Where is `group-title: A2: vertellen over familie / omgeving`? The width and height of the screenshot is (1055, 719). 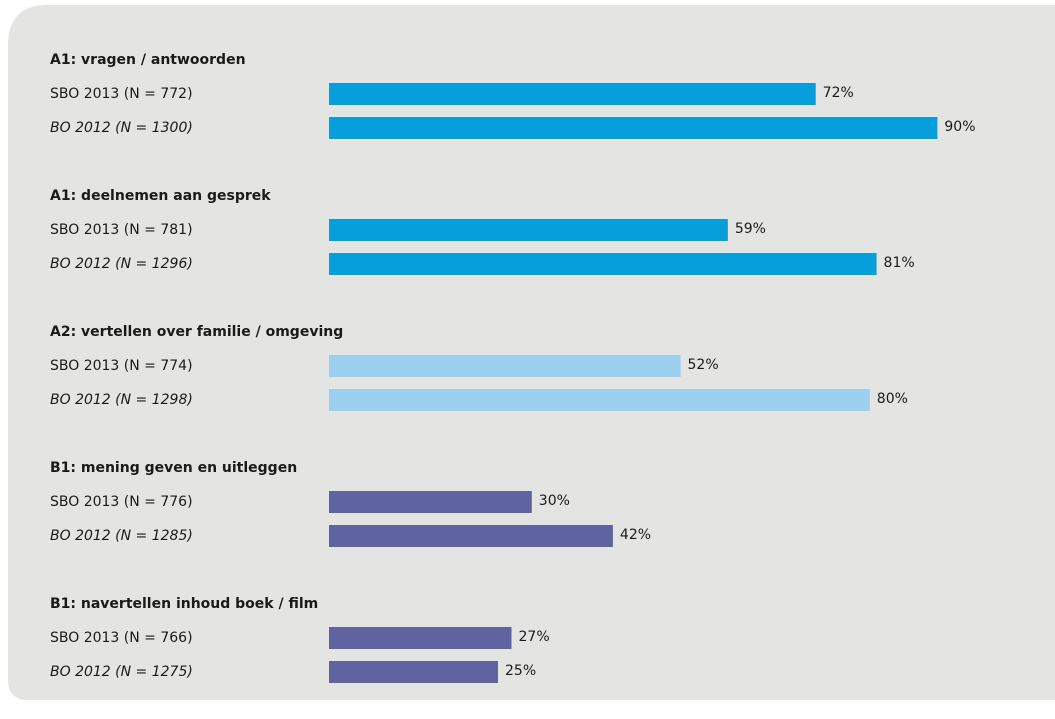
group-title: A2: vertellen over familie / omgeving is located at coordinates (196, 332).